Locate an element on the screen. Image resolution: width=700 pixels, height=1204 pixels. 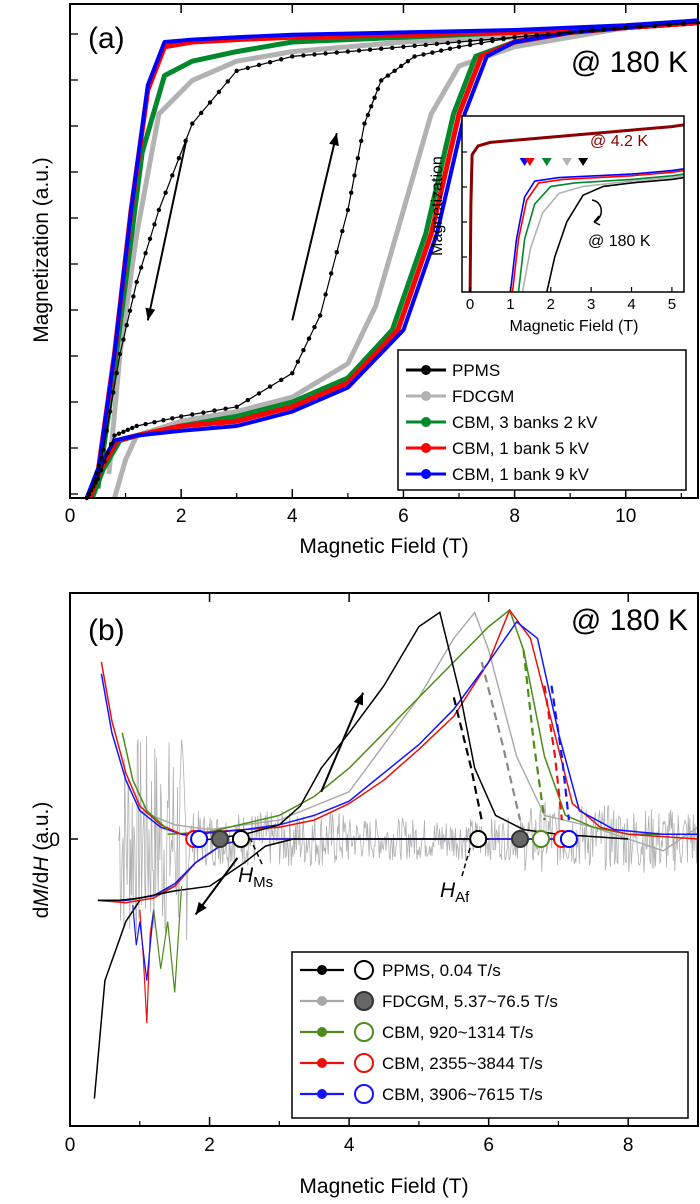
panel-b-x-tick-label: 6 is located at coordinates (488, 1145).